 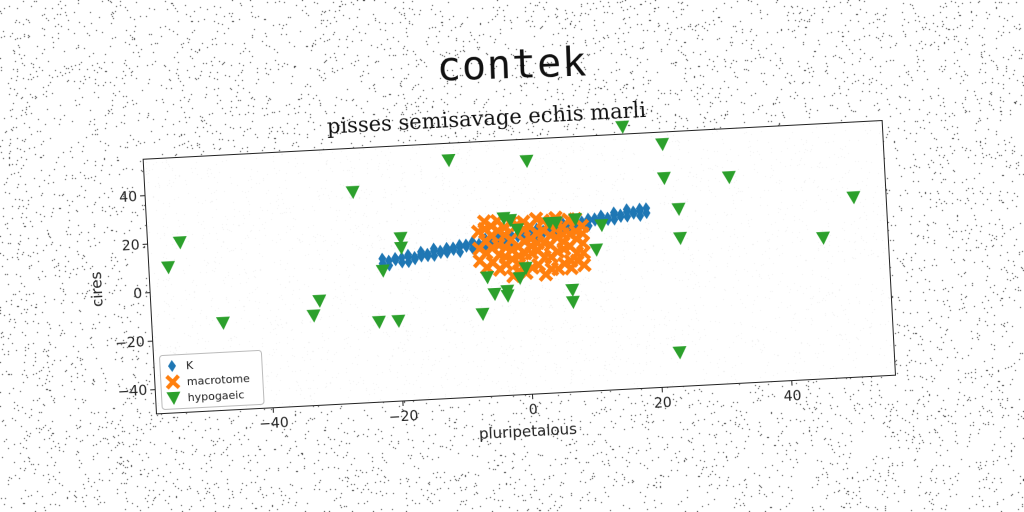 What do you see at coordinates (533, 410) in the screenshot?
I see `x-tick-label: 0` at bounding box center [533, 410].